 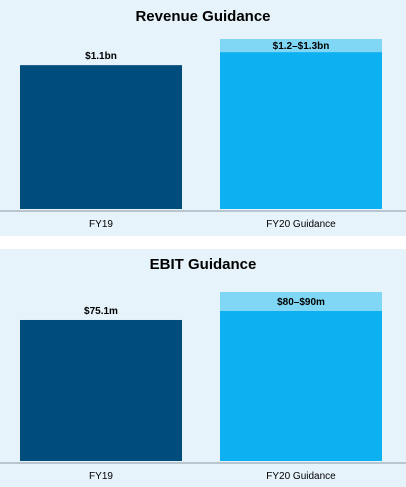 What do you see at coordinates (101, 56) in the screenshot?
I see `data-label-fy19: $1.1bn` at bounding box center [101, 56].